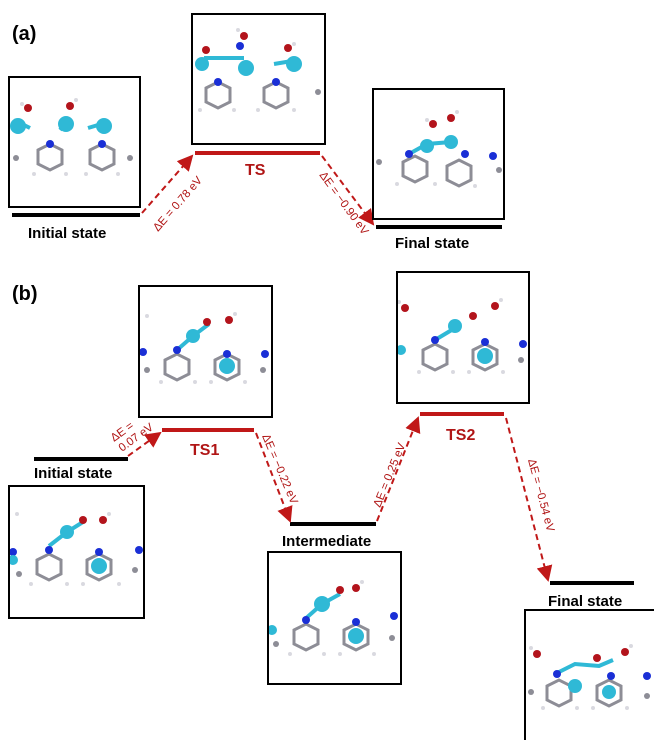 Image resolution: width=654 pixels, height=740 pixels. What do you see at coordinates (258, 70) in the screenshot?
I see `ts-molecule` at bounding box center [258, 70].